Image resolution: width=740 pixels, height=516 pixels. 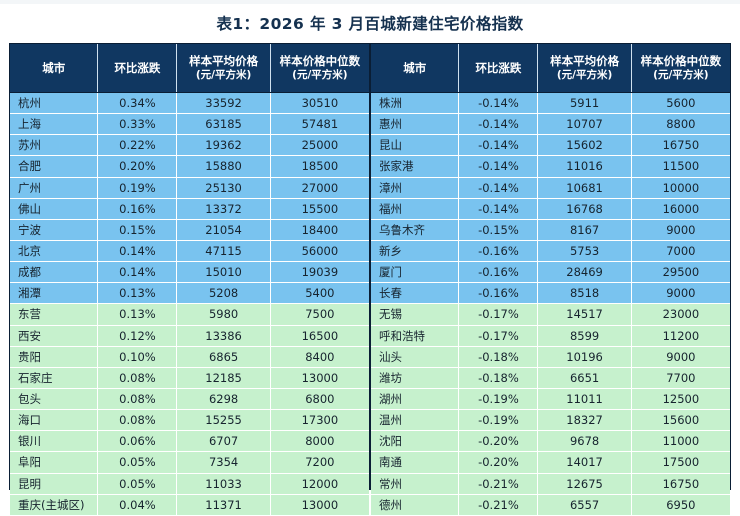 I want to click on left-table-header: 城市 环比涨跌 样本平均价格 (元/平方米) 样本价格中位数 (元/平方米), so click(x=189, y=68).